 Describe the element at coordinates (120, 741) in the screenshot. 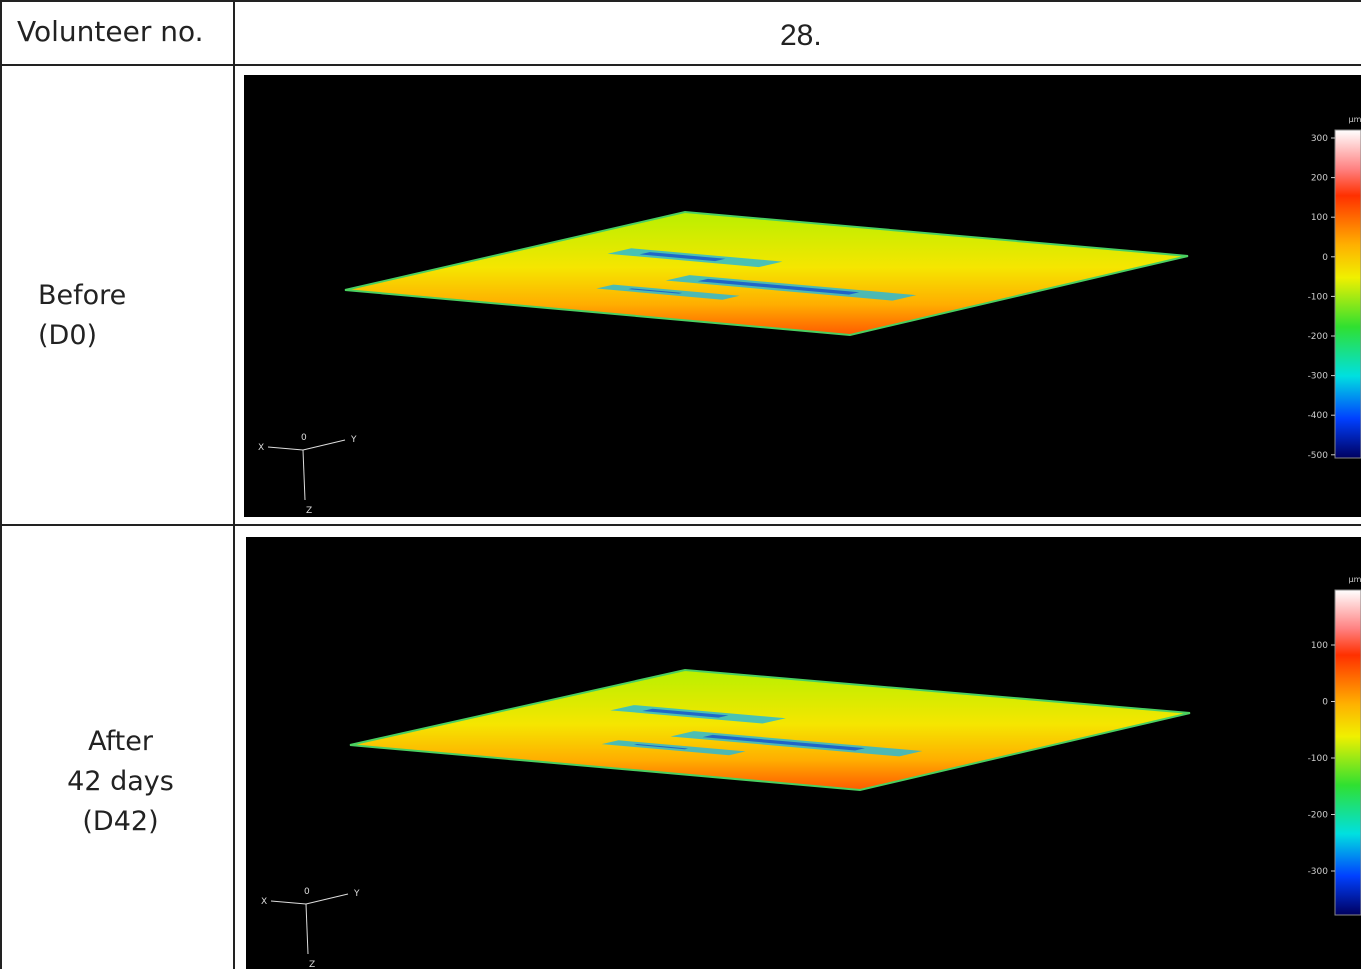

I see `label-line: After` at that location.